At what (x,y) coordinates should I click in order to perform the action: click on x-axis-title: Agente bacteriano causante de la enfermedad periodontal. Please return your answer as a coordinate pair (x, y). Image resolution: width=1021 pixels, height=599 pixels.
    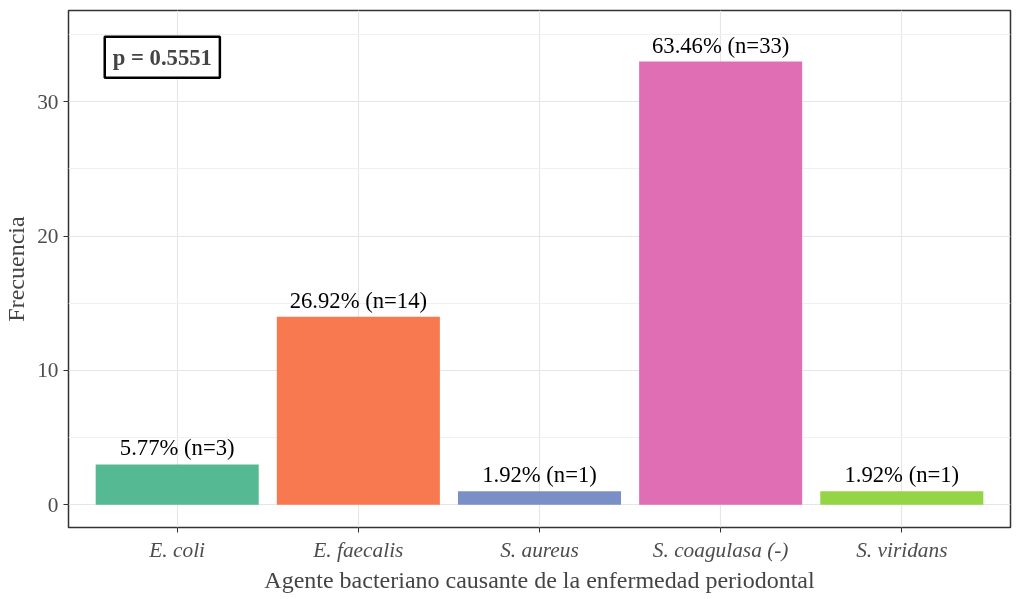
    Looking at the image, I should click on (540, 579).